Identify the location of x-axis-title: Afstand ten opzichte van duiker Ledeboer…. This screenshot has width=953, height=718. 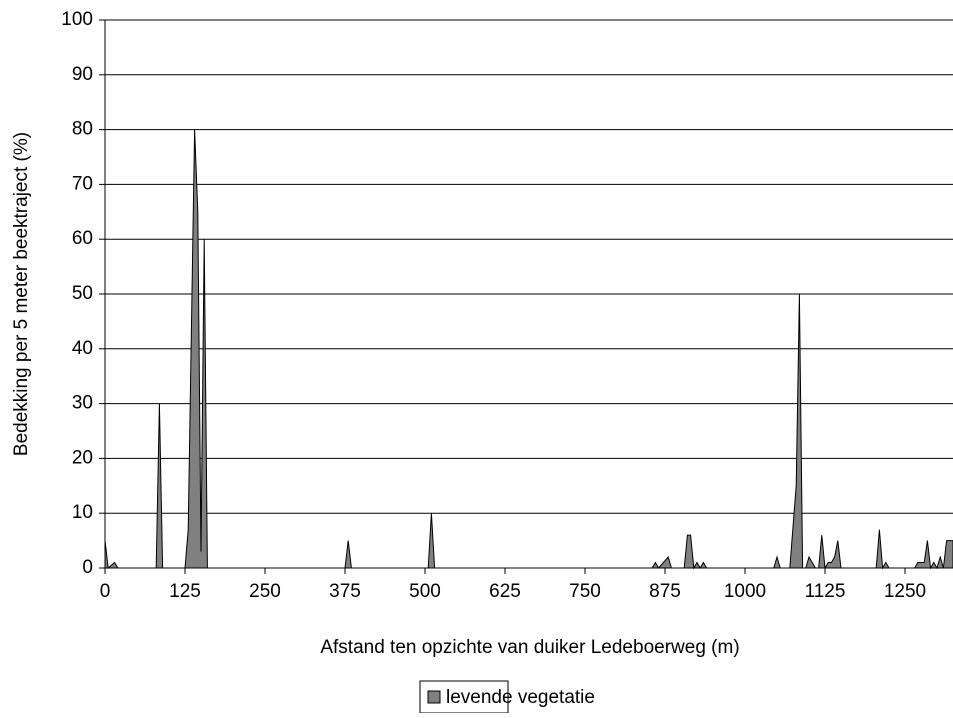
(529, 647).